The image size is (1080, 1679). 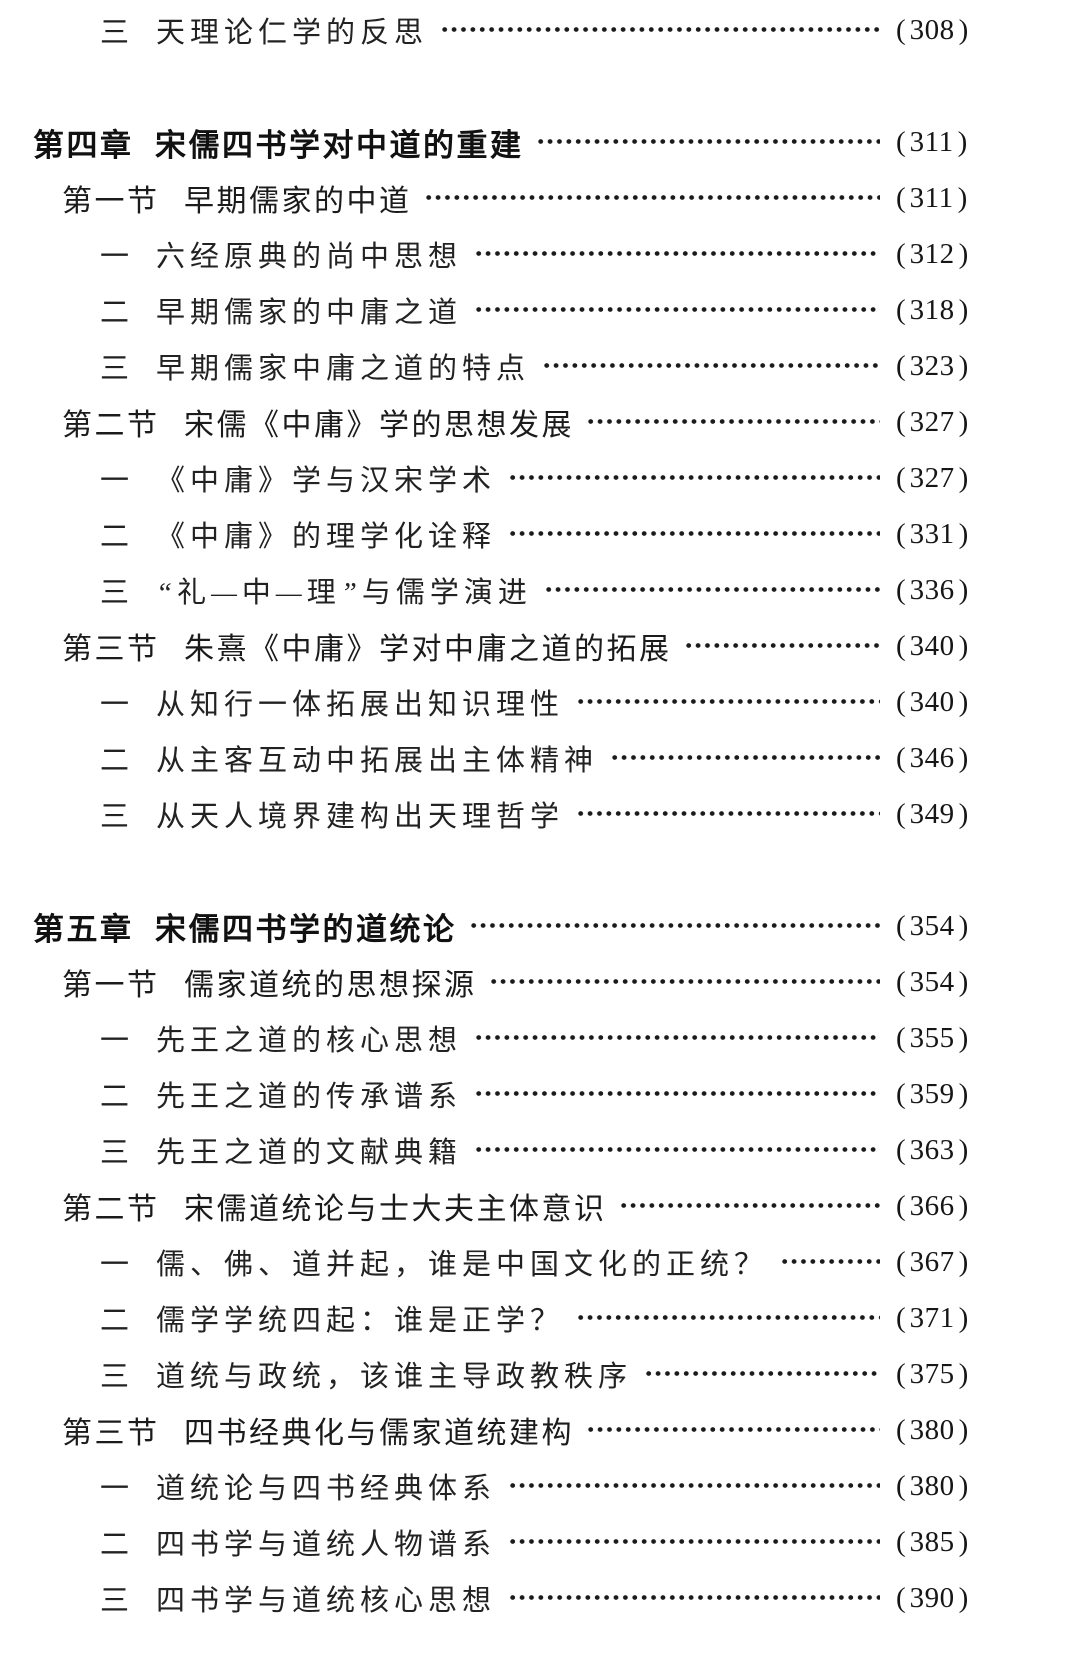 What do you see at coordinates (928, 1206) in the screenshot?
I see `toc-entry-page: ( 366 )` at bounding box center [928, 1206].